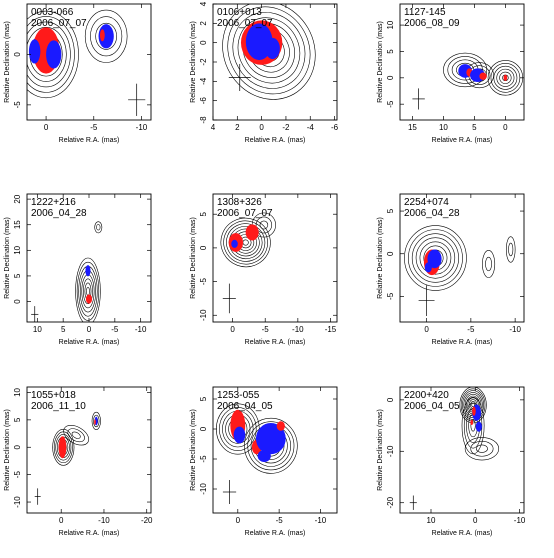 Image resolution: width=554 pixels, height=558 pixels. What do you see at coordinates (432, 23) in the screenshot?
I see `observation-date: 2006_08_09` at bounding box center [432, 23].